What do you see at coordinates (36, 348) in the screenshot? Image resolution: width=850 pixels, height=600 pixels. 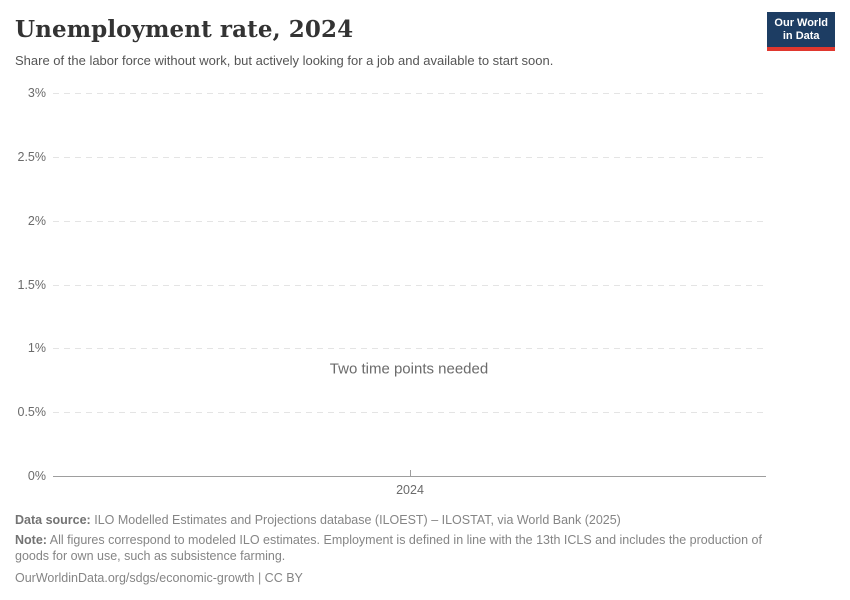 I see `y-axis-tick-label: 1%` at bounding box center [36, 348].